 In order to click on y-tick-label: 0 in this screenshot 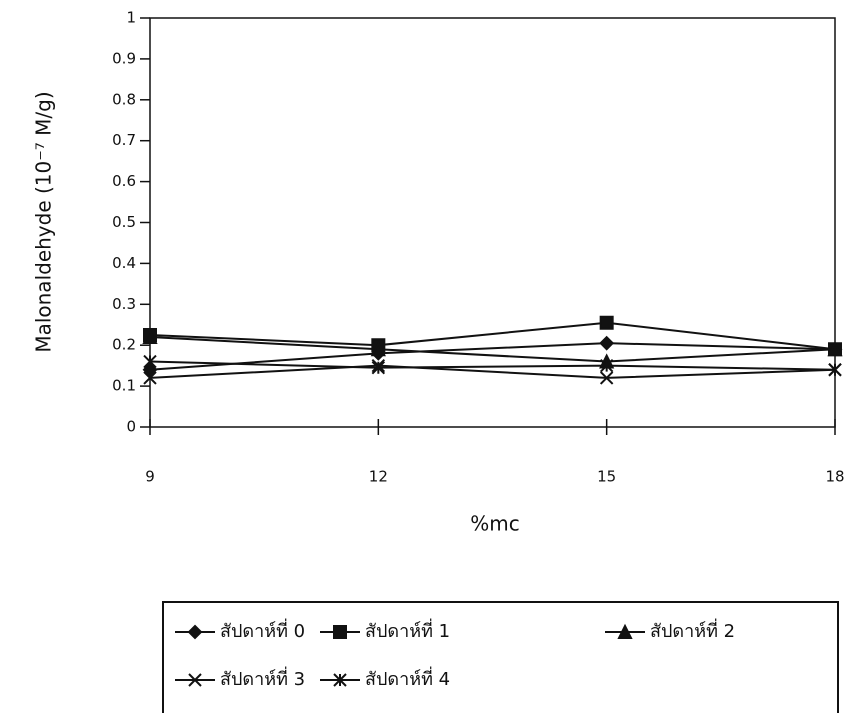, I will do `click(131, 427)`.